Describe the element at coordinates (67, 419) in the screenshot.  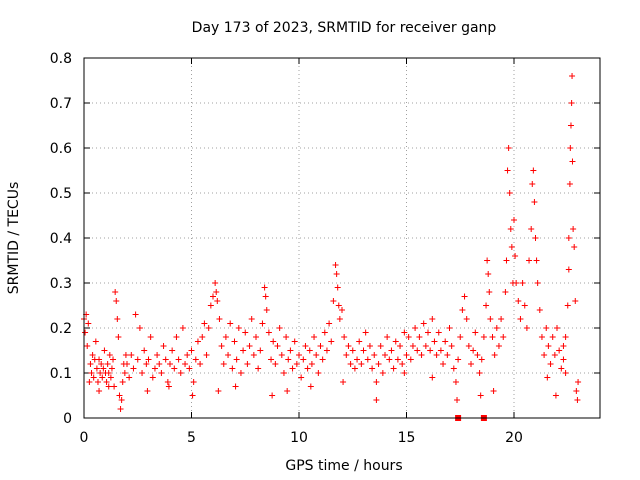
I see `y-tick-label: 0` at that location.